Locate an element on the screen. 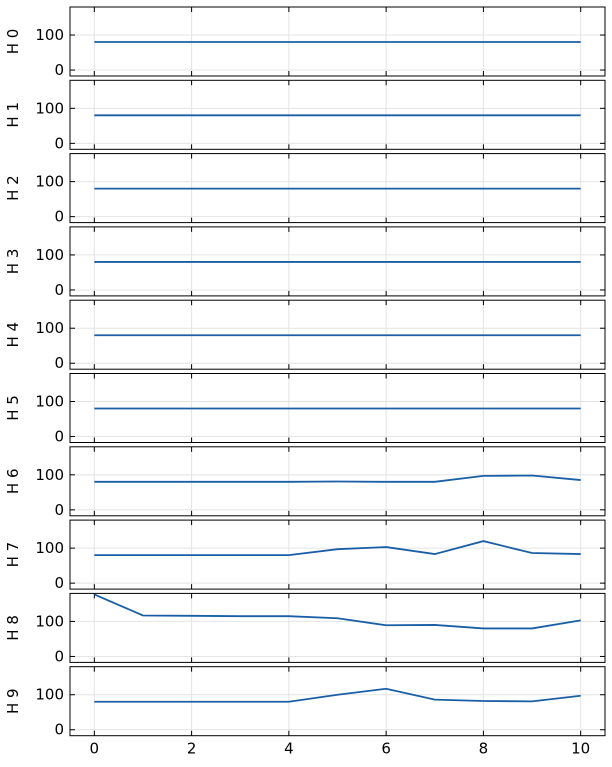  y-axis-label: H 9 is located at coordinates (13, 701).